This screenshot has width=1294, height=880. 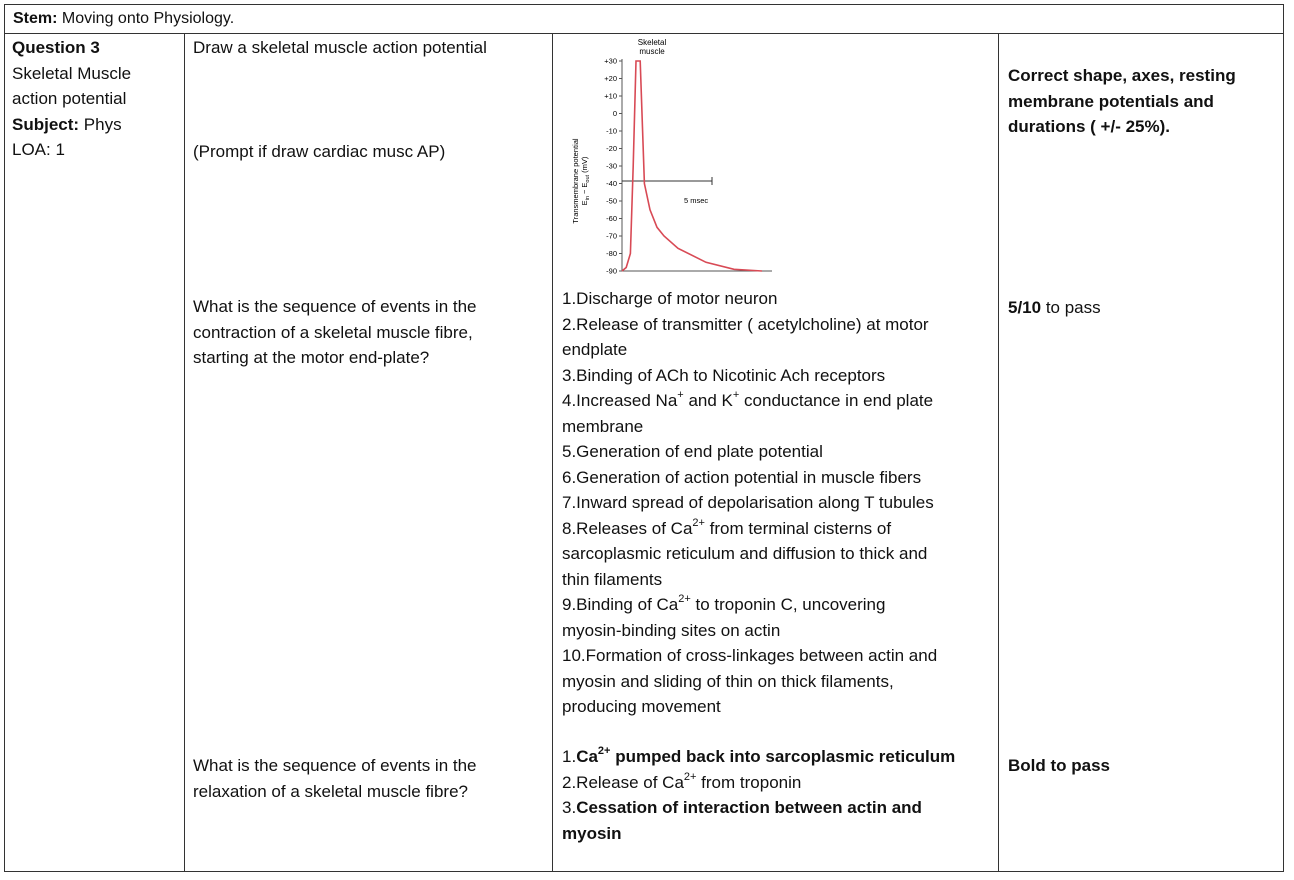 I want to click on row2-question-line: starting at the motor end-plate?, so click(x=311, y=357).